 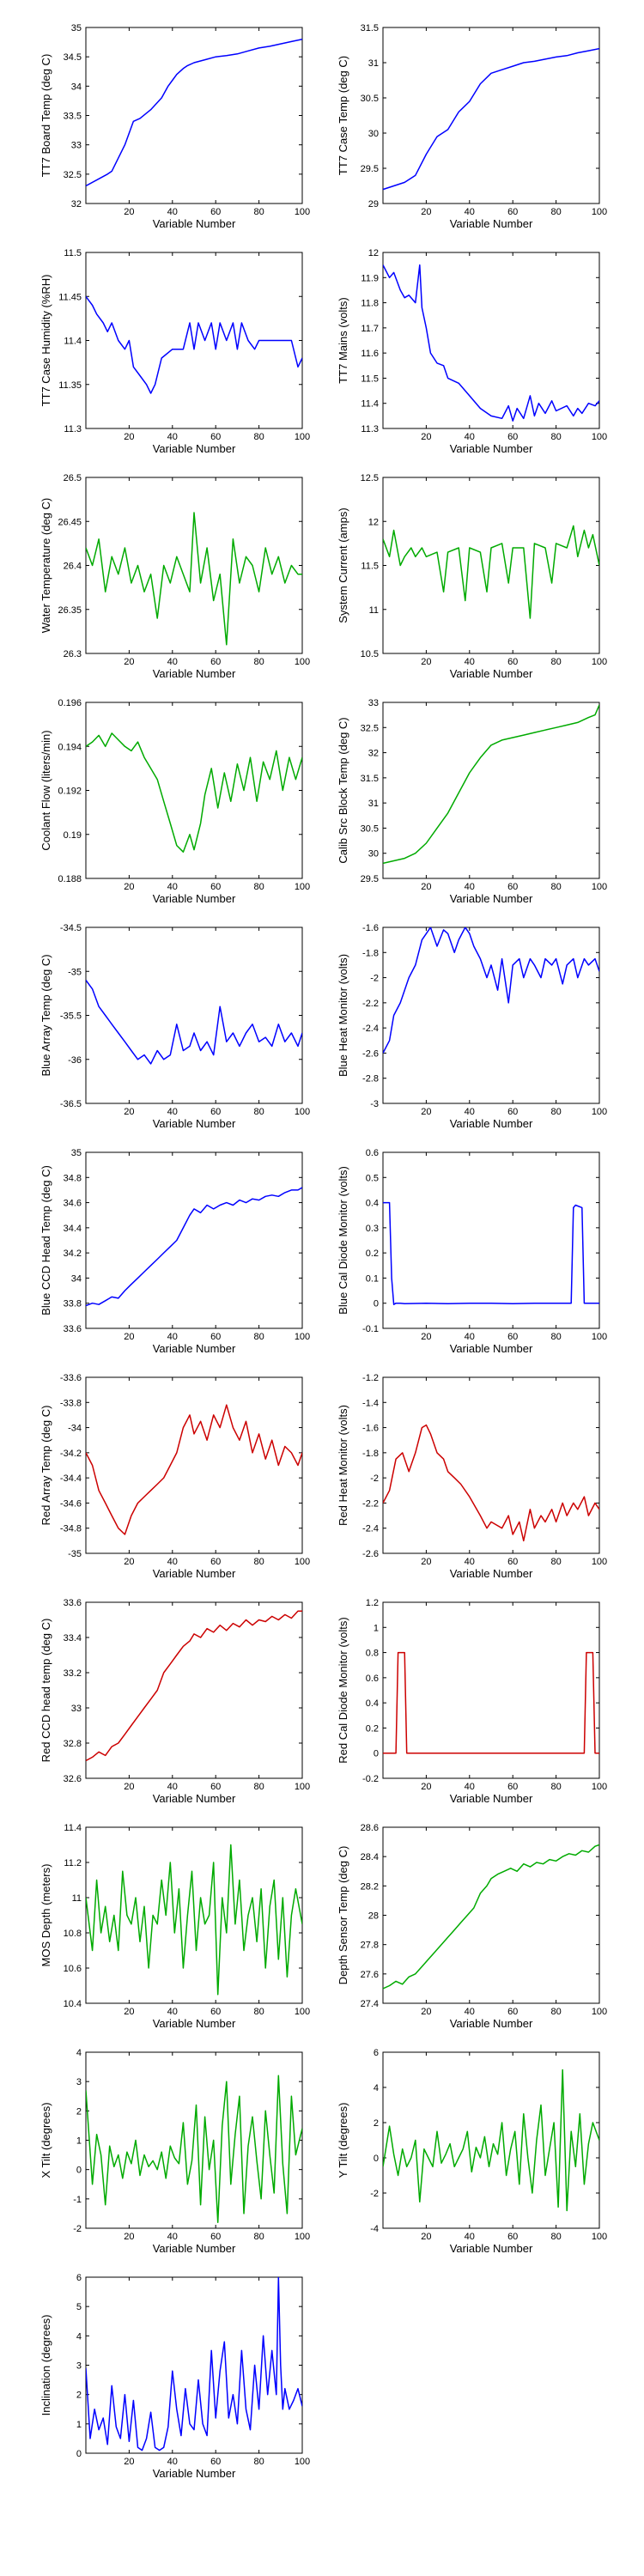 What do you see at coordinates (77, 28) in the screenshot?
I see `y-tick-label: 35` at bounding box center [77, 28].